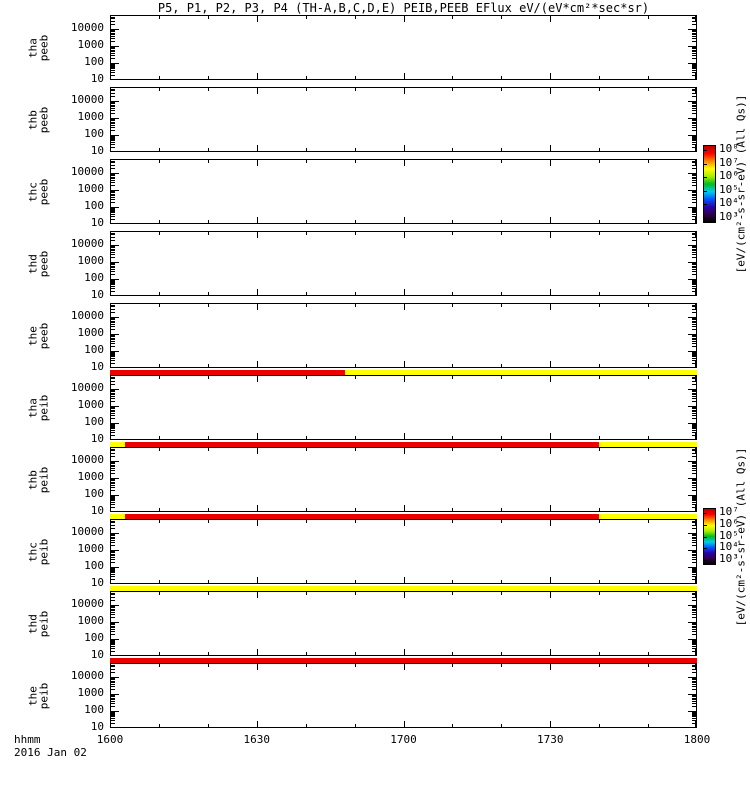  What do you see at coordinates (87, 99) in the screenshot?
I see `y-tick-label: 10000` at bounding box center [87, 99].